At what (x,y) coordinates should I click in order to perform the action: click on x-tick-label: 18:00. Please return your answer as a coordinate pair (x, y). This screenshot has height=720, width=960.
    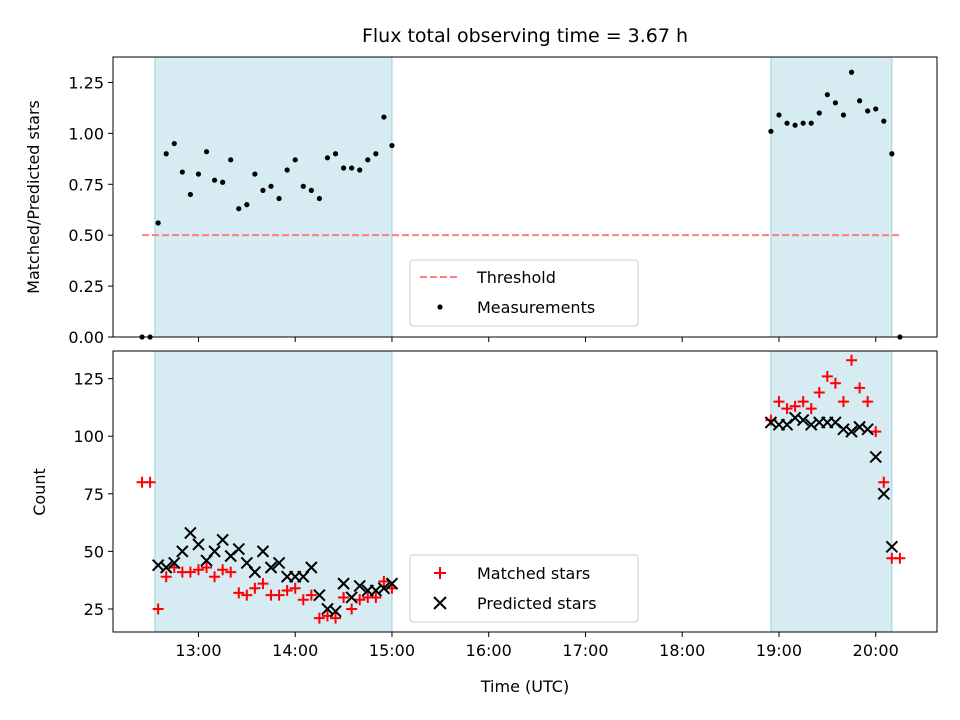
    Looking at the image, I should click on (682, 650).